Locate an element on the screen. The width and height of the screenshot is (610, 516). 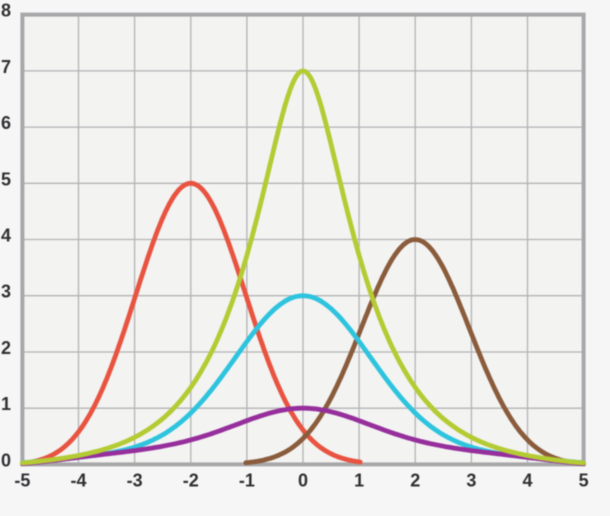
svg-text: -5 is located at coordinates (22, 481).